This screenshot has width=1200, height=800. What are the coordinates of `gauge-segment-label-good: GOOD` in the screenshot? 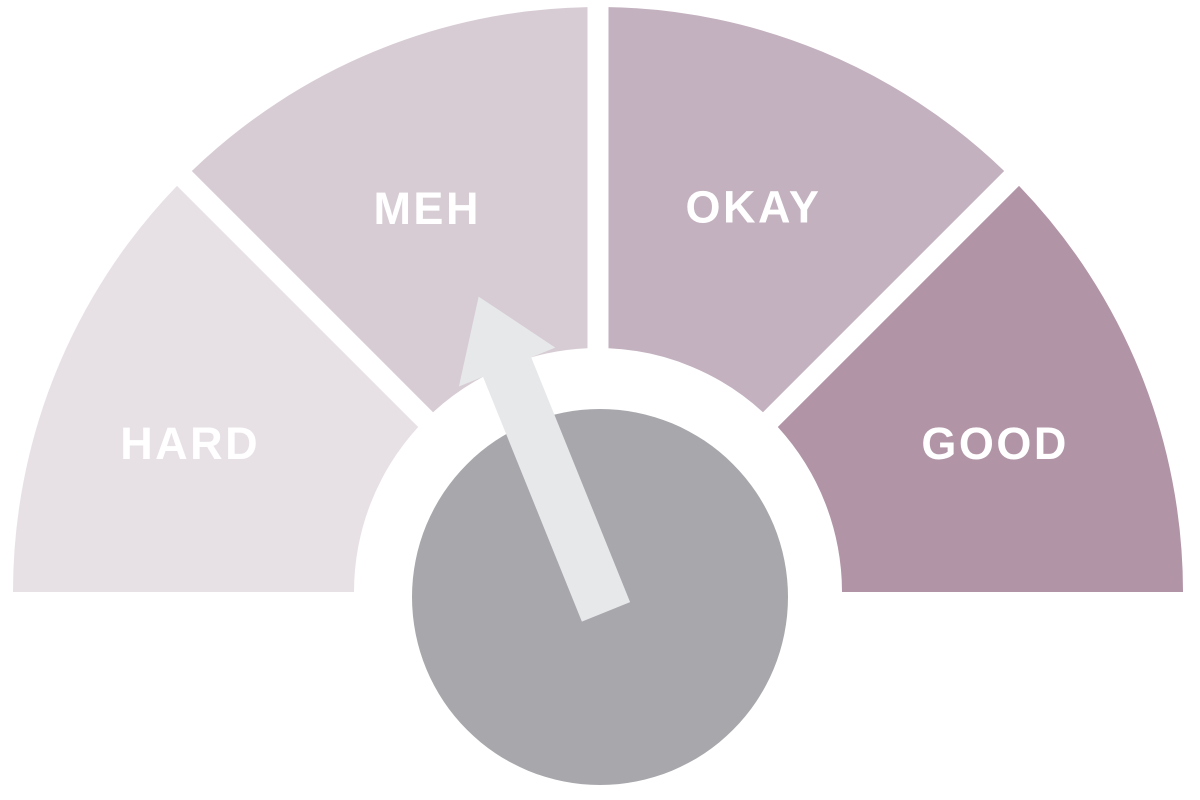 It's located at (995, 443).